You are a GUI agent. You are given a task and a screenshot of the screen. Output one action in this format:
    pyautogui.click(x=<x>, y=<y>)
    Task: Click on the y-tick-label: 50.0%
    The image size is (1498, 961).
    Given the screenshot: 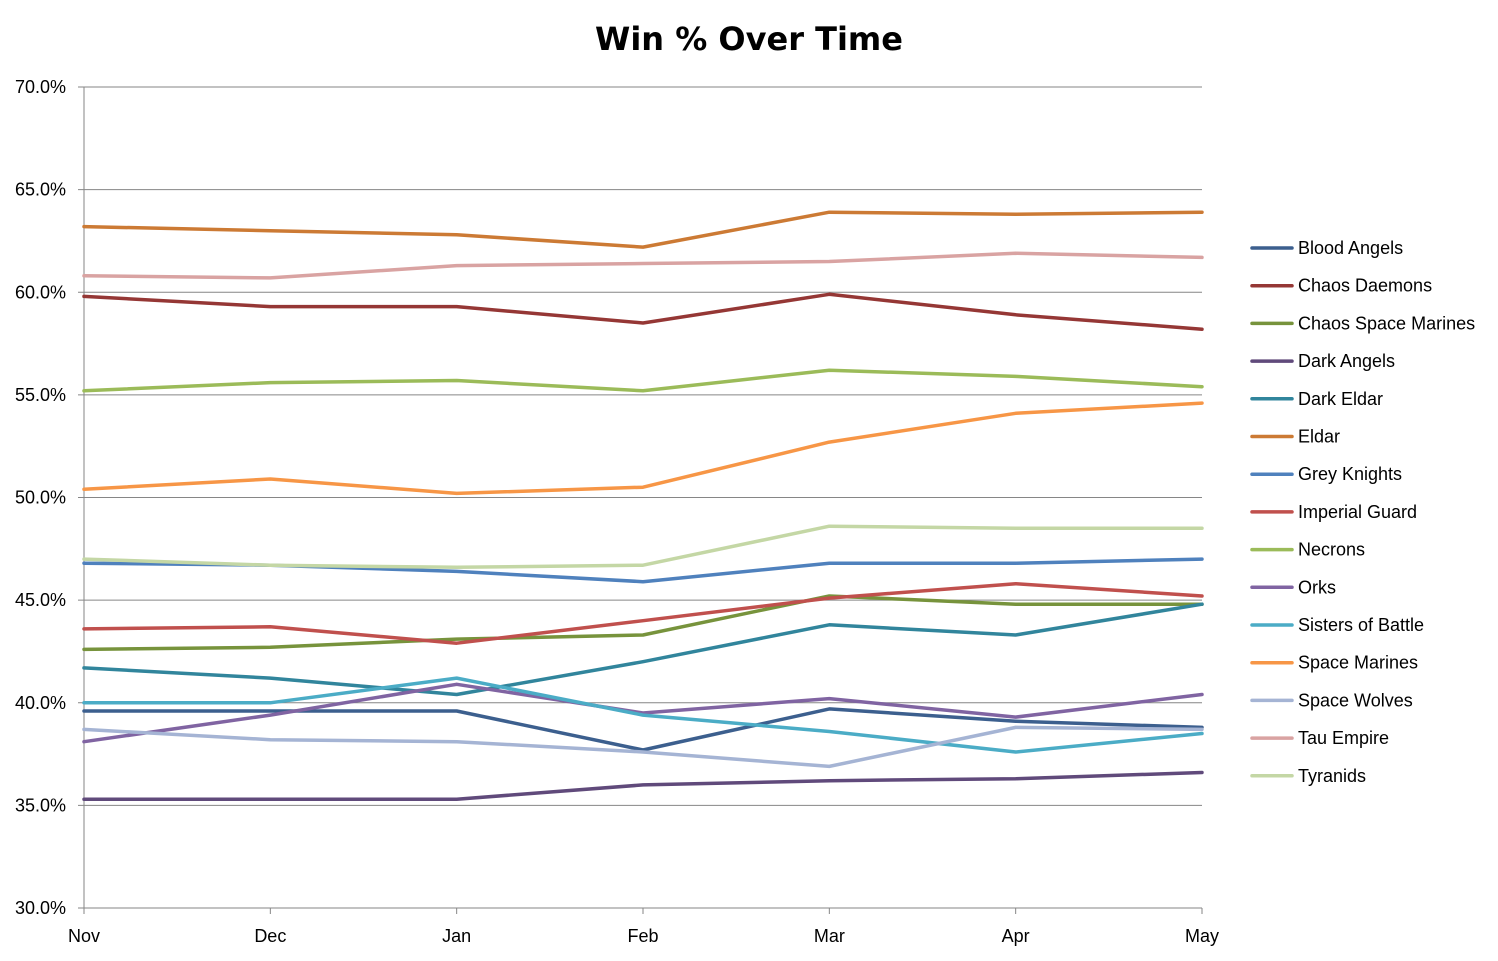 What is the action you would take?
    pyautogui.click(x=40, y=498)
    